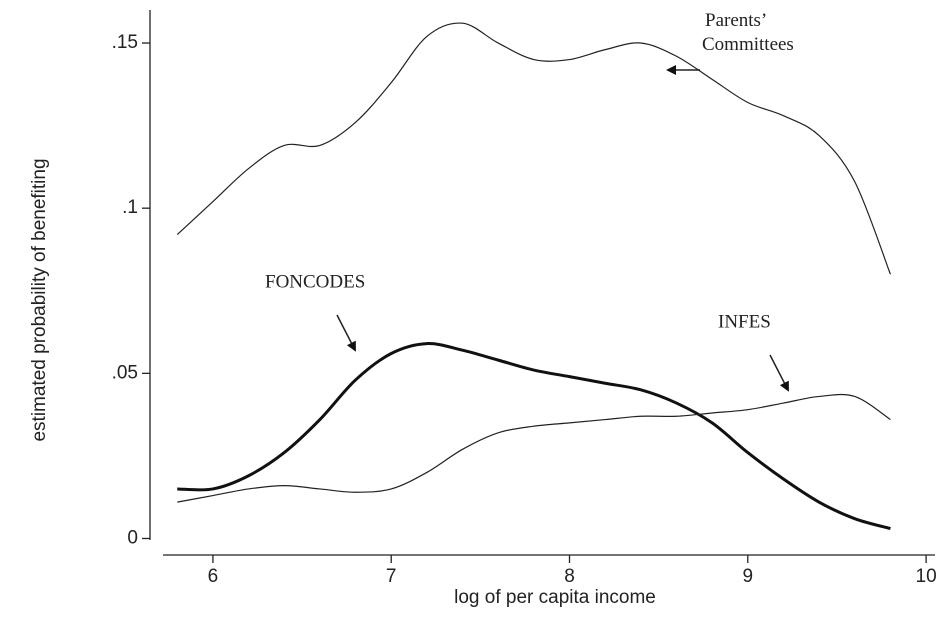 Image resolution: width=938 pixels, height=617 pixels. I want to click on x-tick-label: 10, so click(926, 576).